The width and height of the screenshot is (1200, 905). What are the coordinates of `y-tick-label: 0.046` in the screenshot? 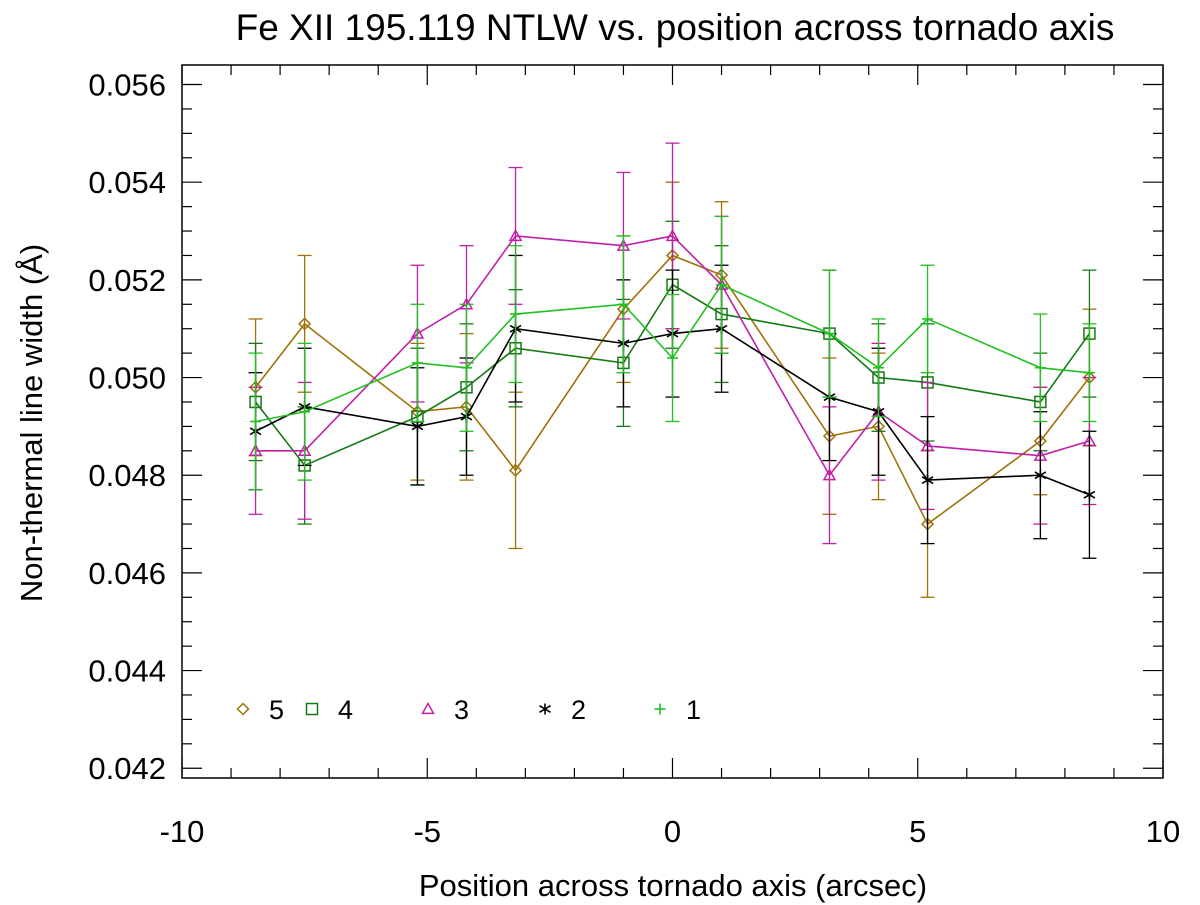 It's located at (127, 573).